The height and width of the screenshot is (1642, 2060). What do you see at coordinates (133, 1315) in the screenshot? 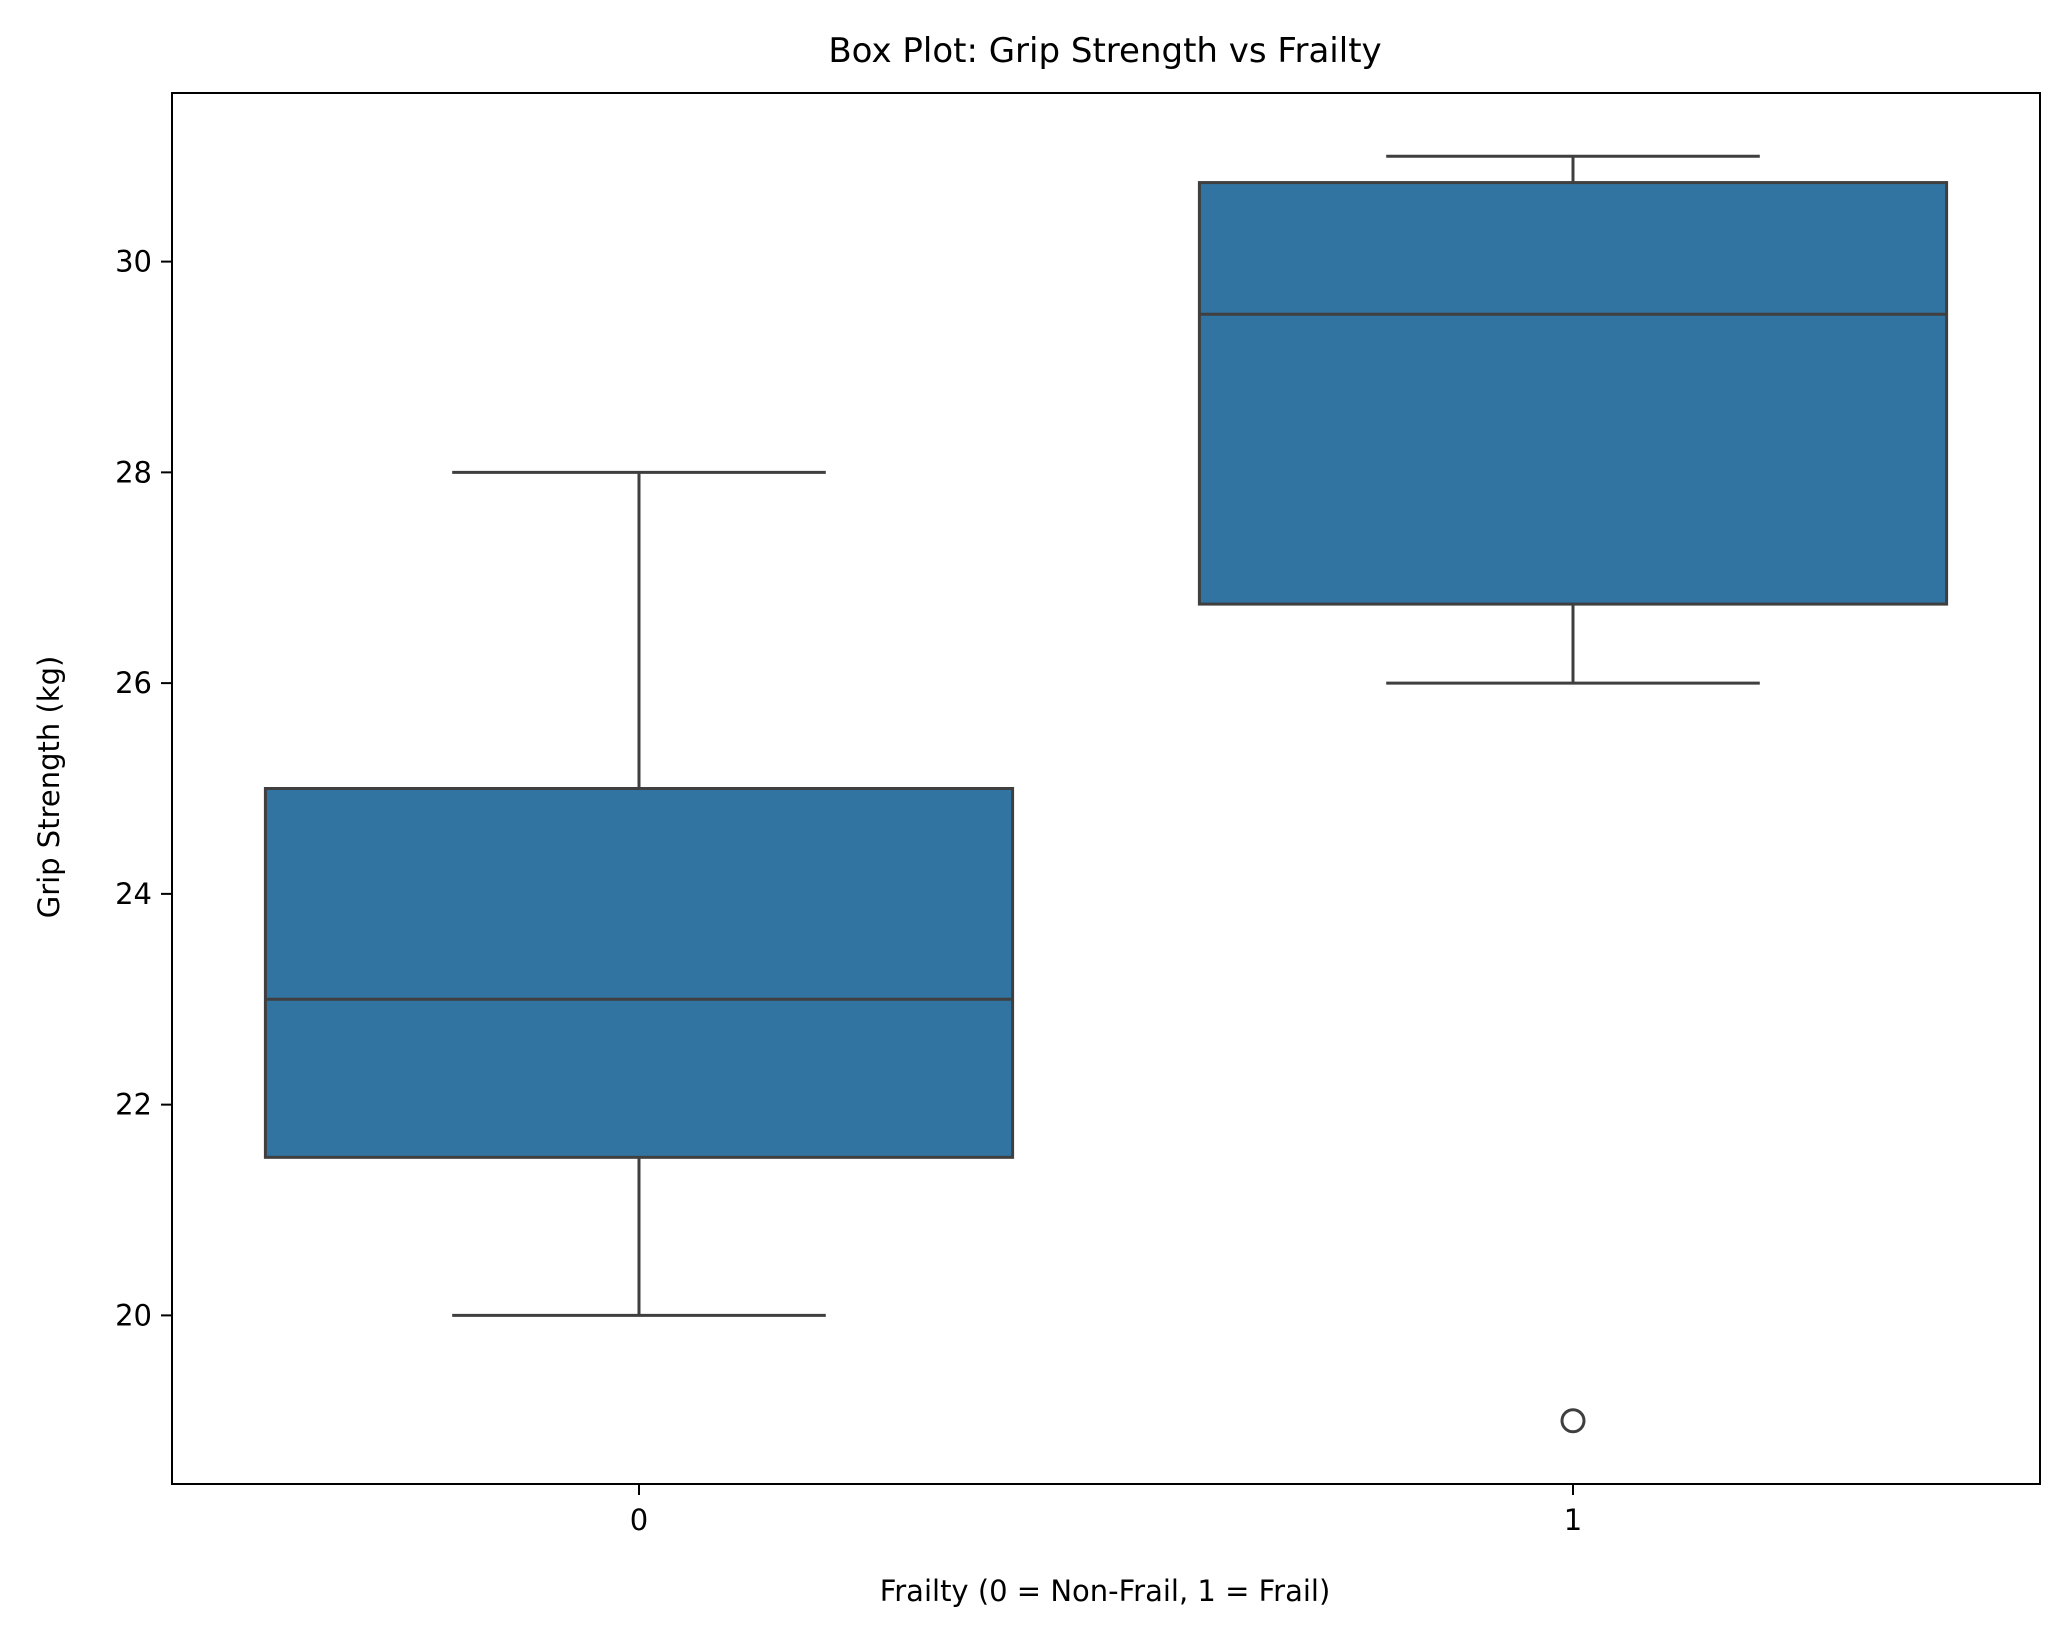
I see `y-tick-label: 20` at bounding box center [133, 1315].